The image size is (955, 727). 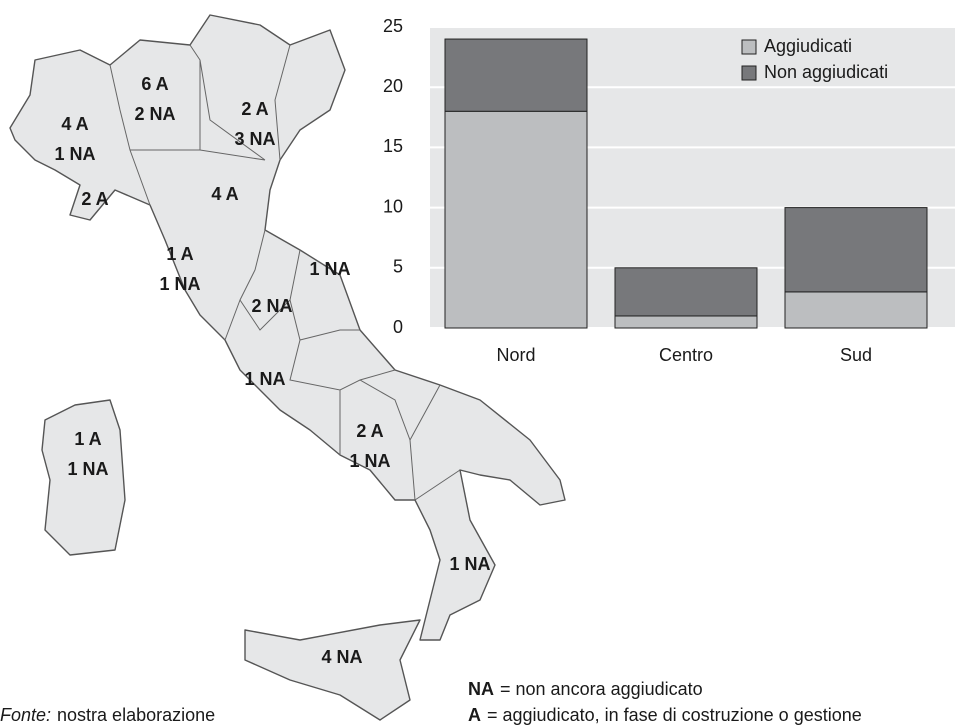 I want to click on legend-key: A, so click(x=474, y=715).